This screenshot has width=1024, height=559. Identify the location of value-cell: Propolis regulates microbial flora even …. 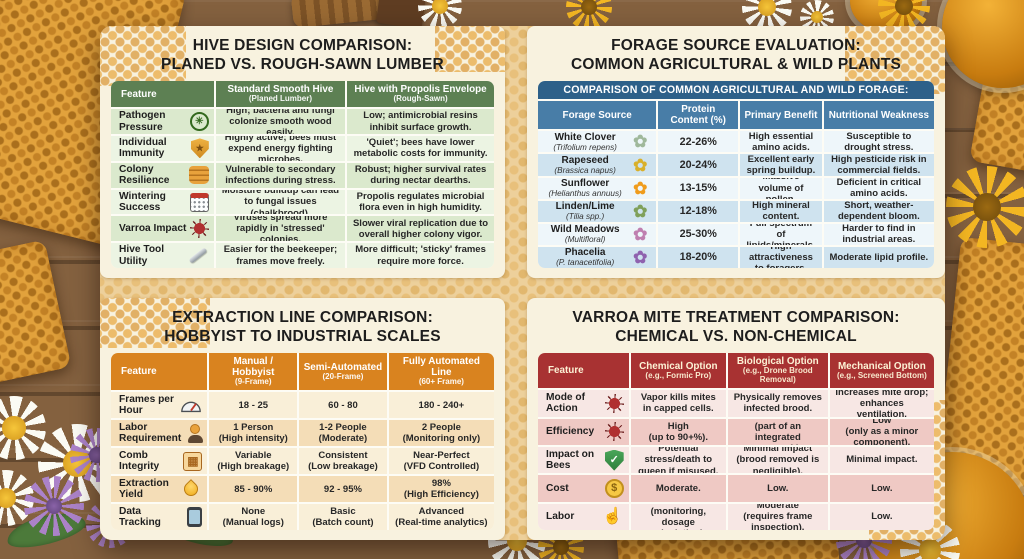
(420, 202).